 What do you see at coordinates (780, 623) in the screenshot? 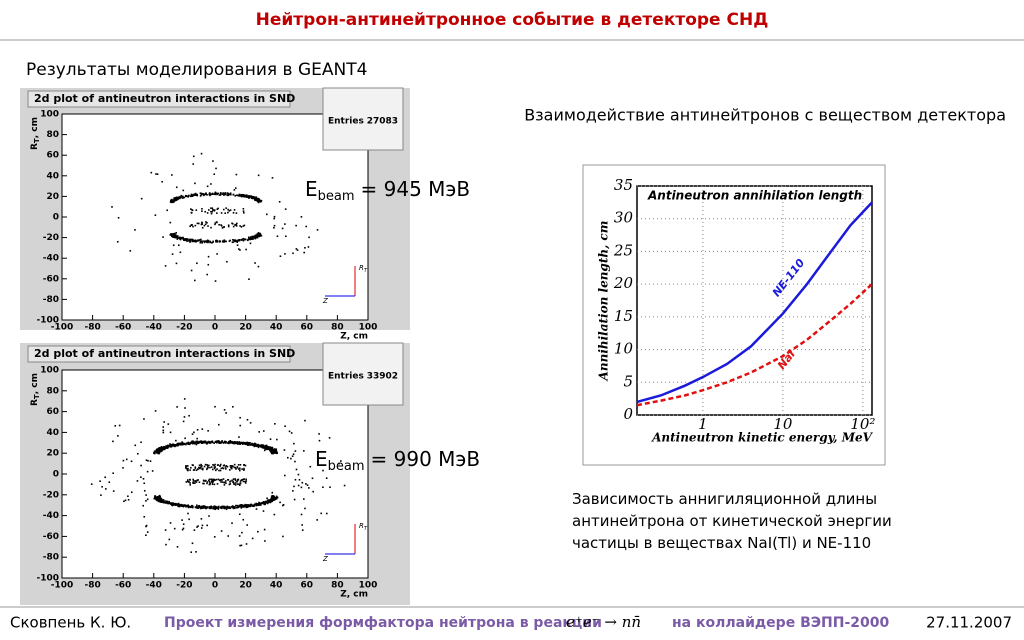
I see `footer-project-end: на коллайдере ВЭПП-2000` at bounding box center [780, 623].